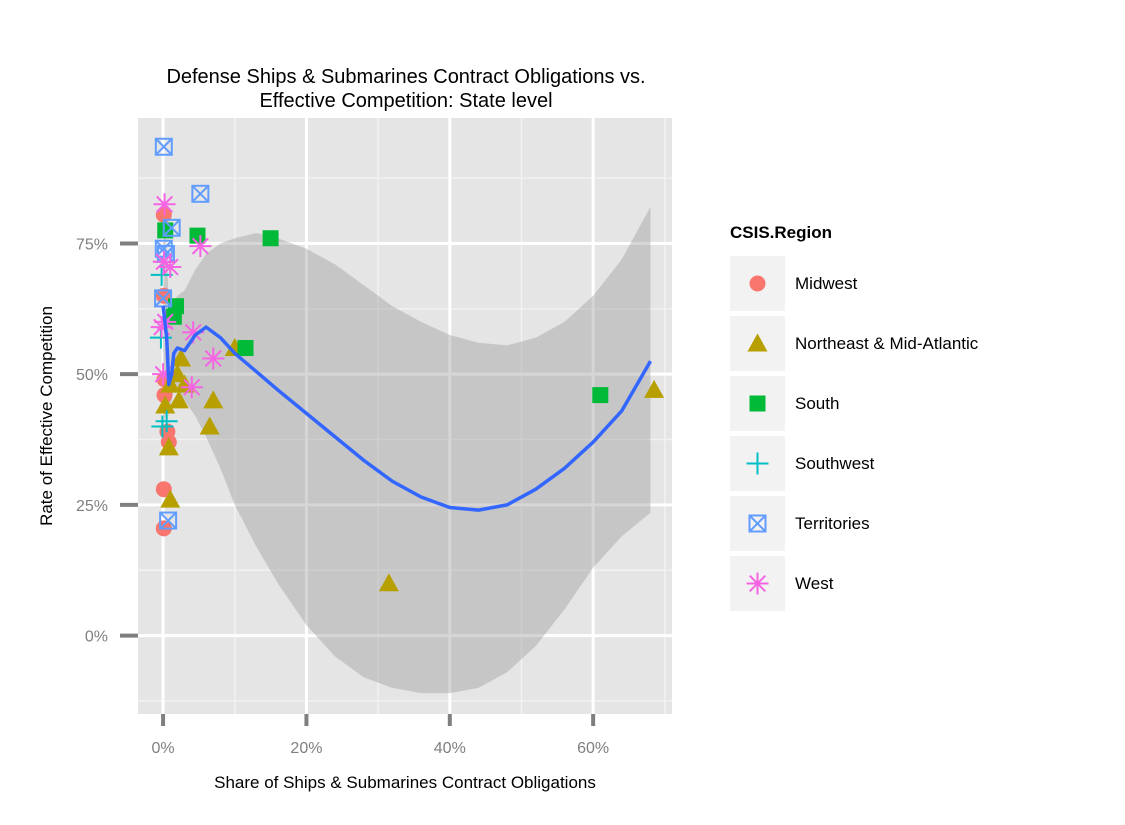 This screenshot has height=825, width=1125. Describe the element at coordinates (887, 343) in the screenshot. I see `legend-label: Northeast & Mid-Atlantic` at that location.